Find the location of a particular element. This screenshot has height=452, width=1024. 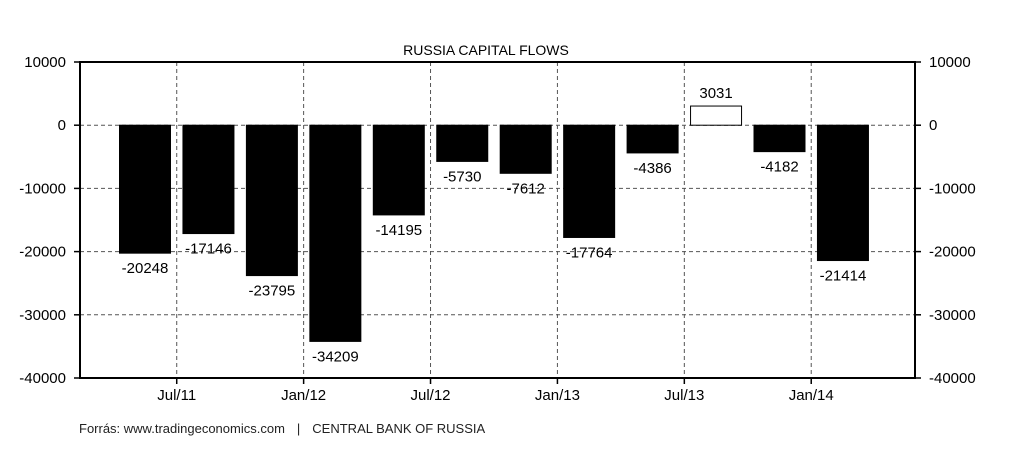

x-tick-label: Jul/11 is located at coordinates (176, 395).